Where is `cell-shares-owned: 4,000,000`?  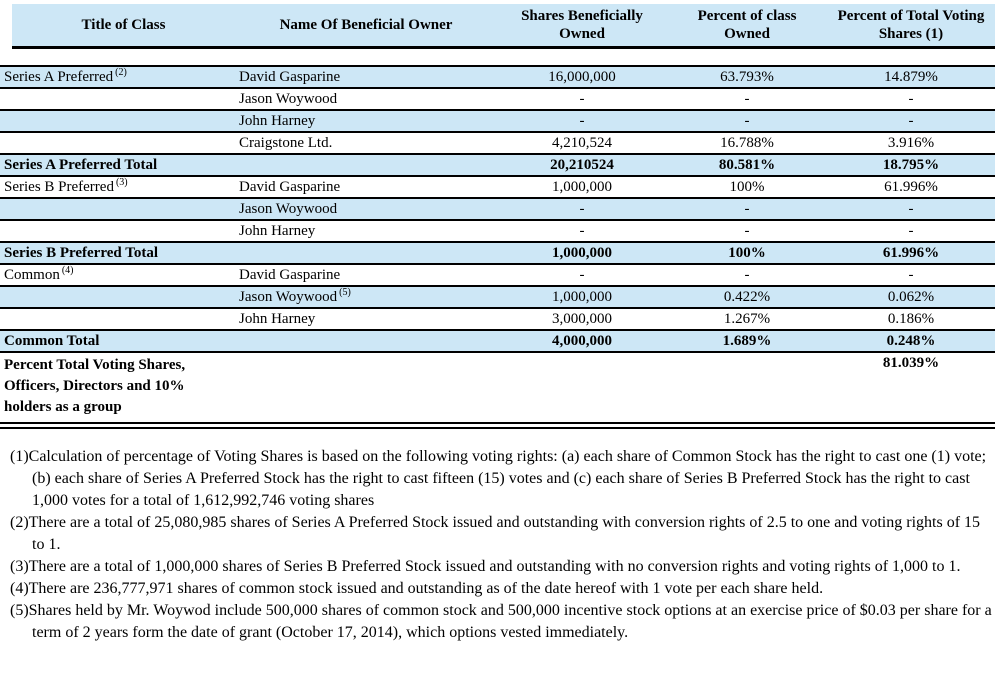 cell-shares-owned: 4,000,000 is located at coordinates (582, 341).